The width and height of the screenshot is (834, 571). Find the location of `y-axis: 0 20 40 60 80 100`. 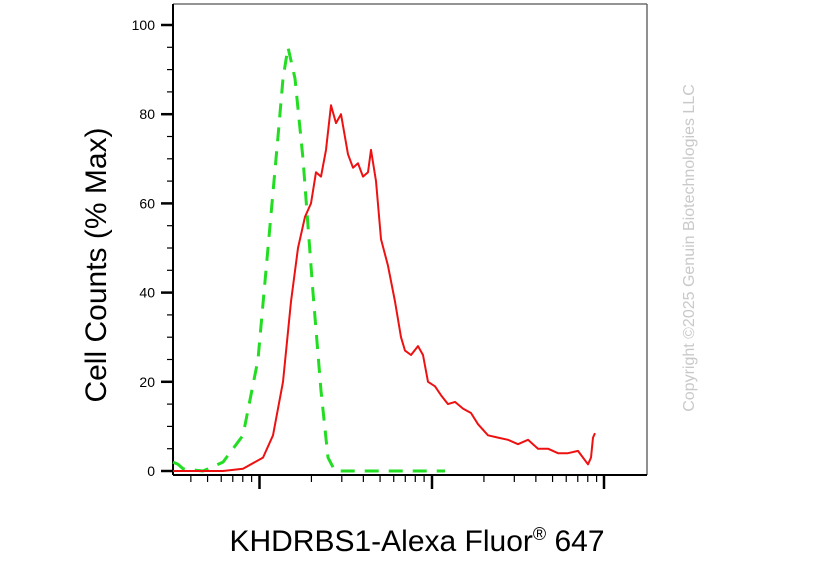

y-axis: 0 20 40 60 80 100 is located at coordinates (152, 248).